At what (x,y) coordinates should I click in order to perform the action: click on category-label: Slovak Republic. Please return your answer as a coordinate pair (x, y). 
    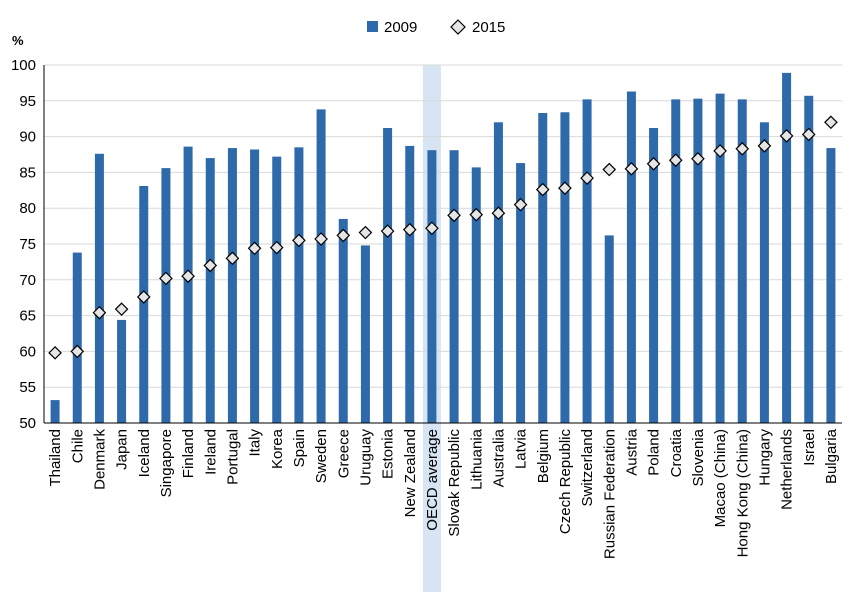
    Looking at the image, I should click on (454, 483).